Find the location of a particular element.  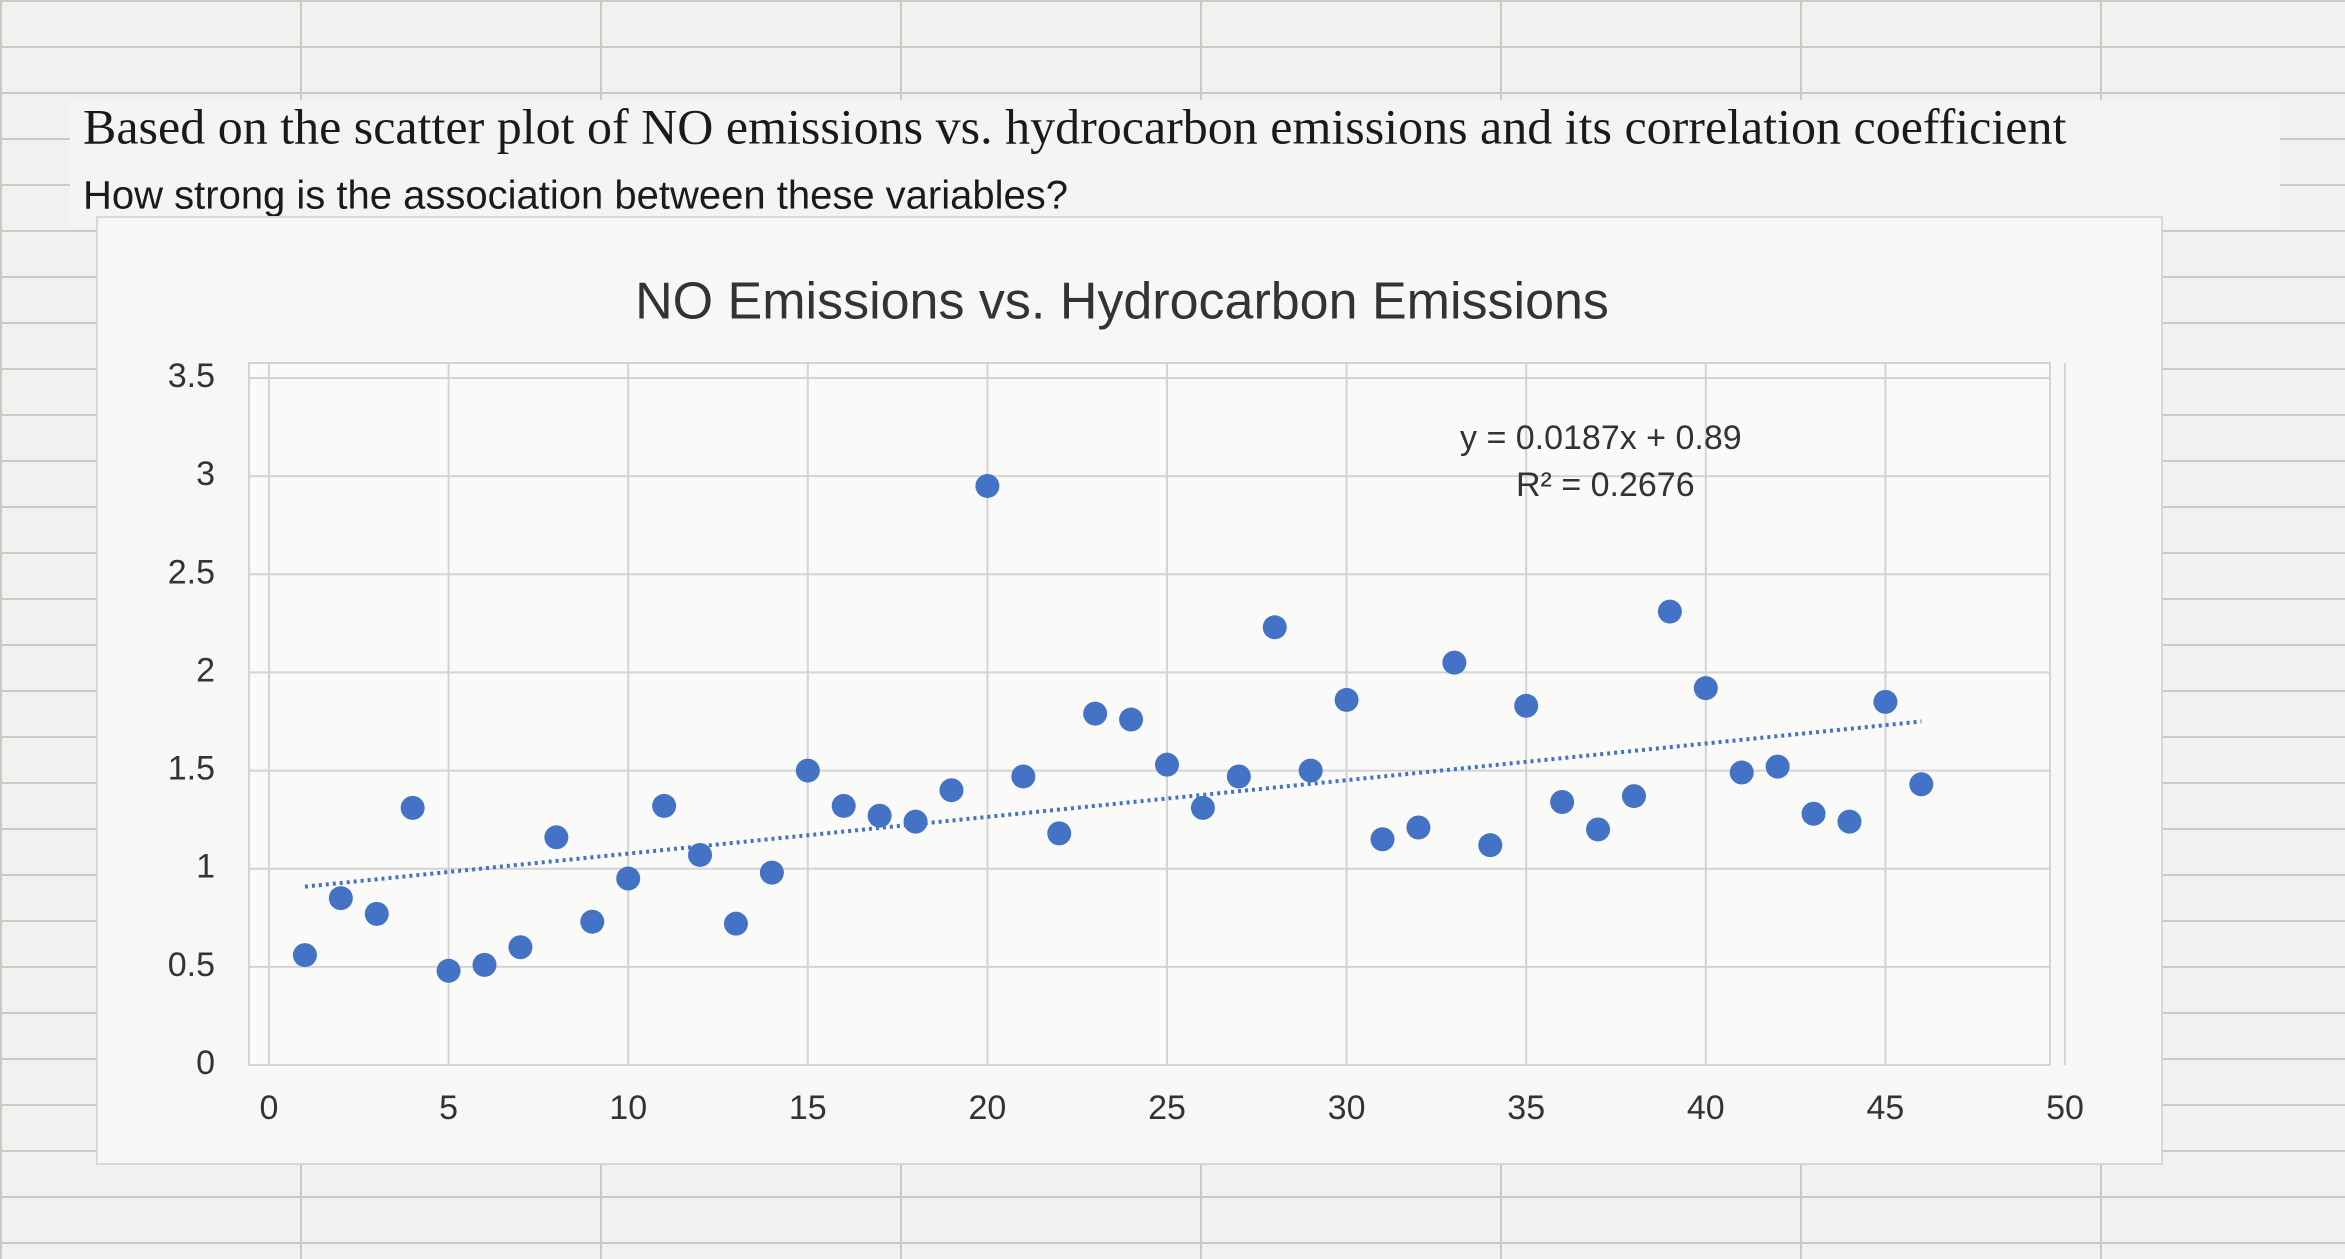

x-tick-label: 0 is located at coordinates (269, 1108).